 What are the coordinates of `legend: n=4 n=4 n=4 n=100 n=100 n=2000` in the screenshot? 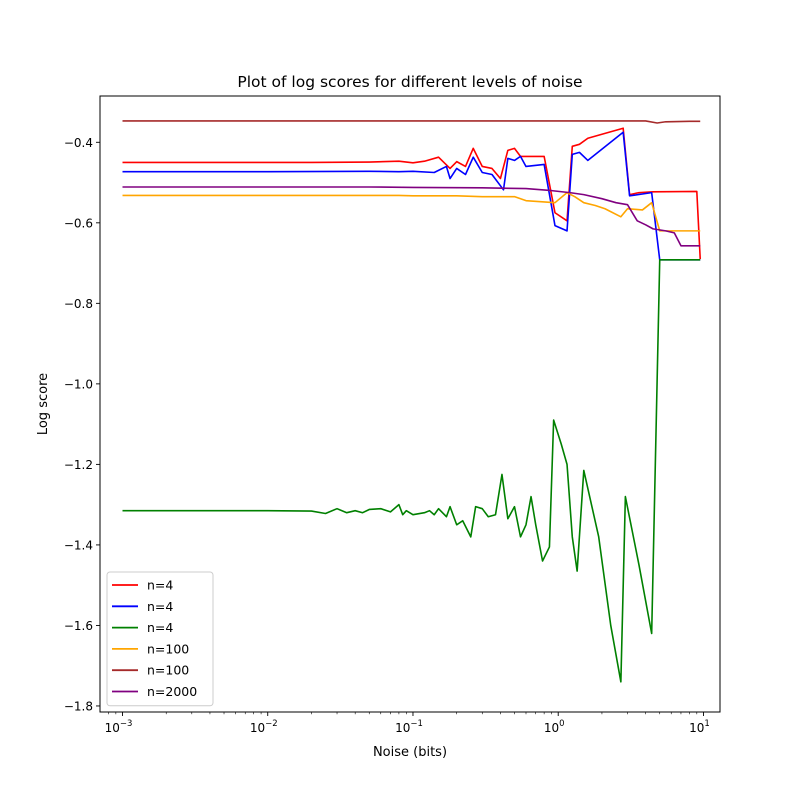 It's located at (160, 639).